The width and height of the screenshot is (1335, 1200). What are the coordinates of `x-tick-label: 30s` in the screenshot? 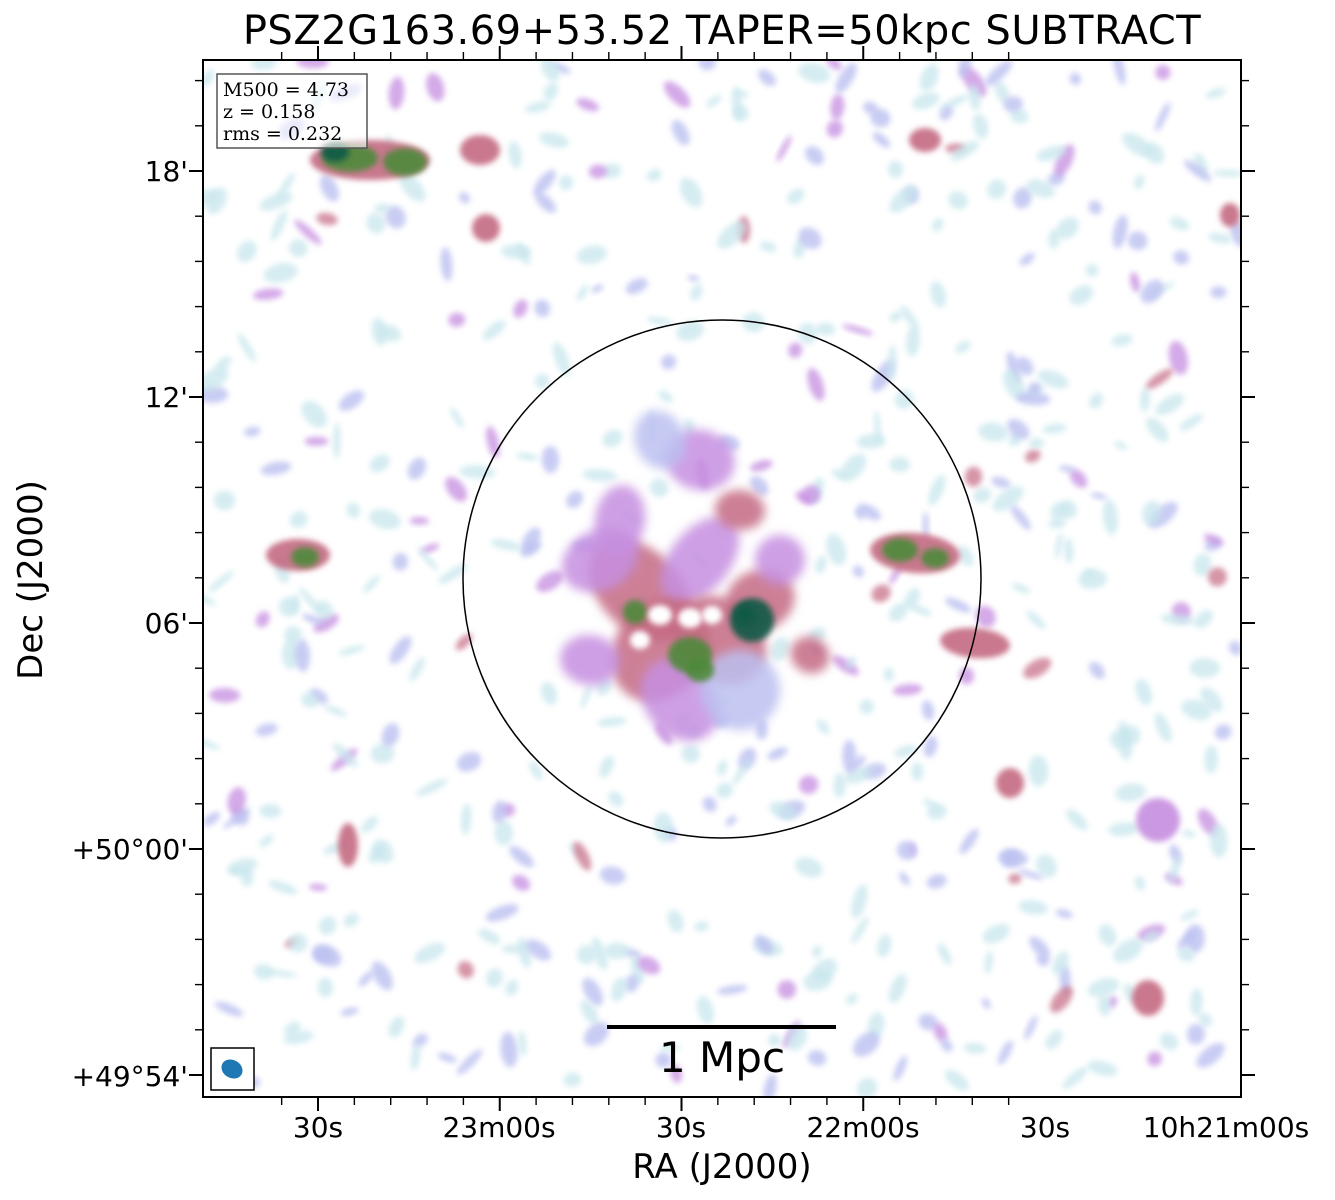 It's located at (318, 1127).